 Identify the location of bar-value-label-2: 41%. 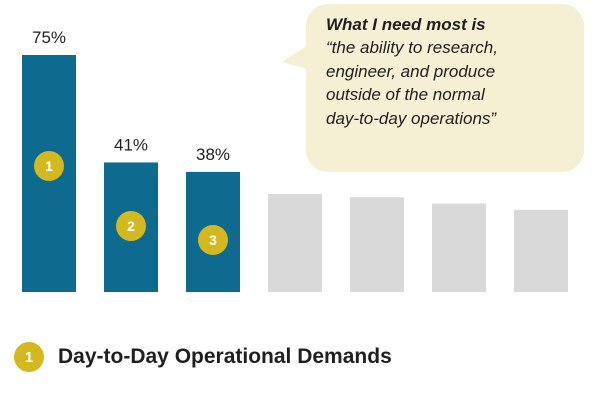
(131, 144).